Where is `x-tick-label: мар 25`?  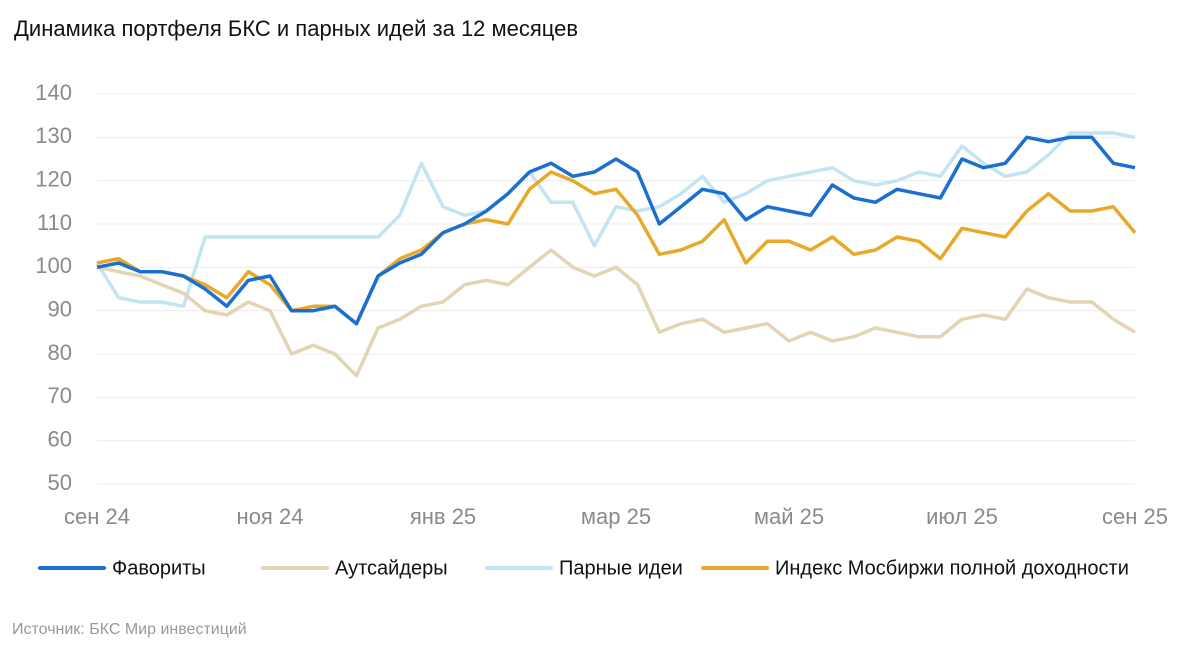 x-tick-label: мар 25 is located at coordinates (616, 516).